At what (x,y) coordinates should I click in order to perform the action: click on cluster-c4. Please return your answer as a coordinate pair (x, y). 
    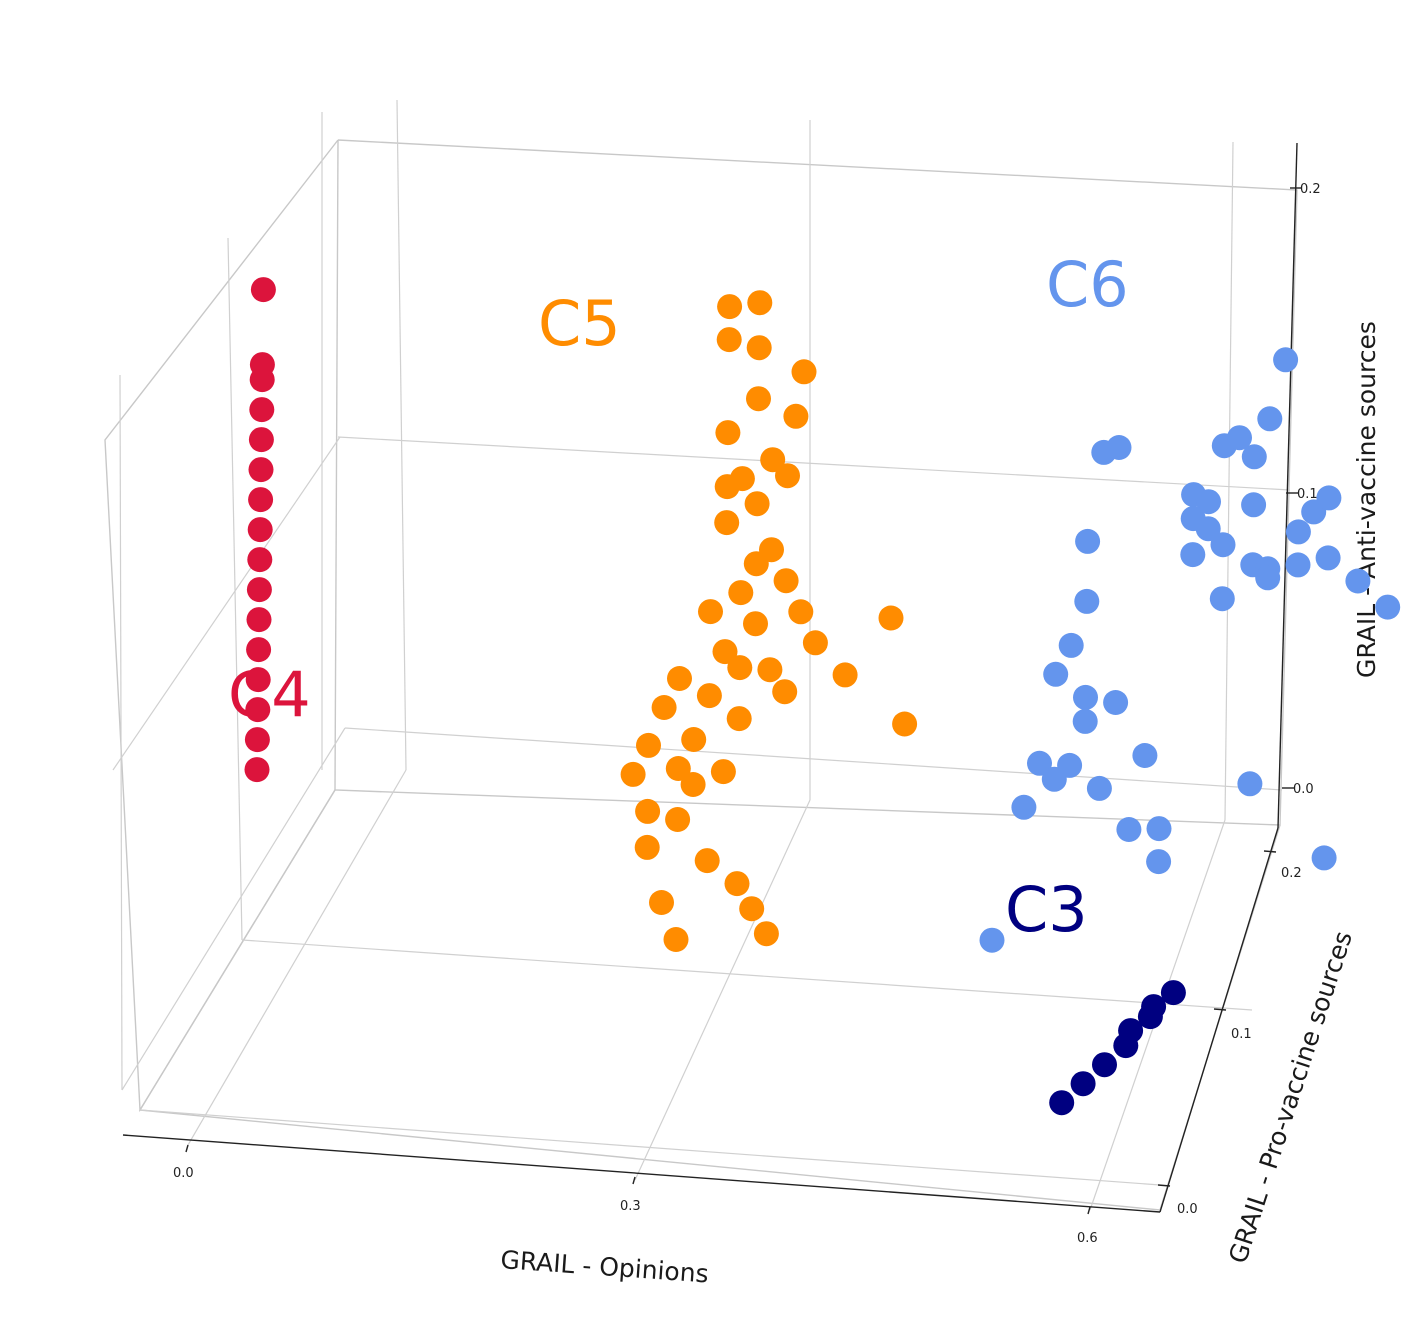
    Looking at the image, I should click on (260, 530).